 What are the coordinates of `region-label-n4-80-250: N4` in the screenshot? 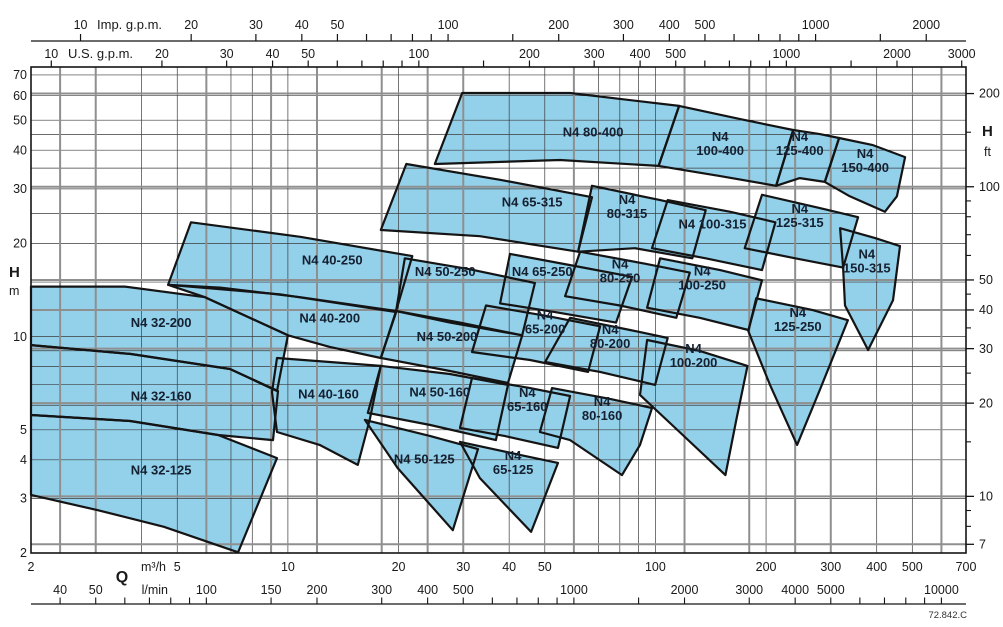 It's located at (620, 264).